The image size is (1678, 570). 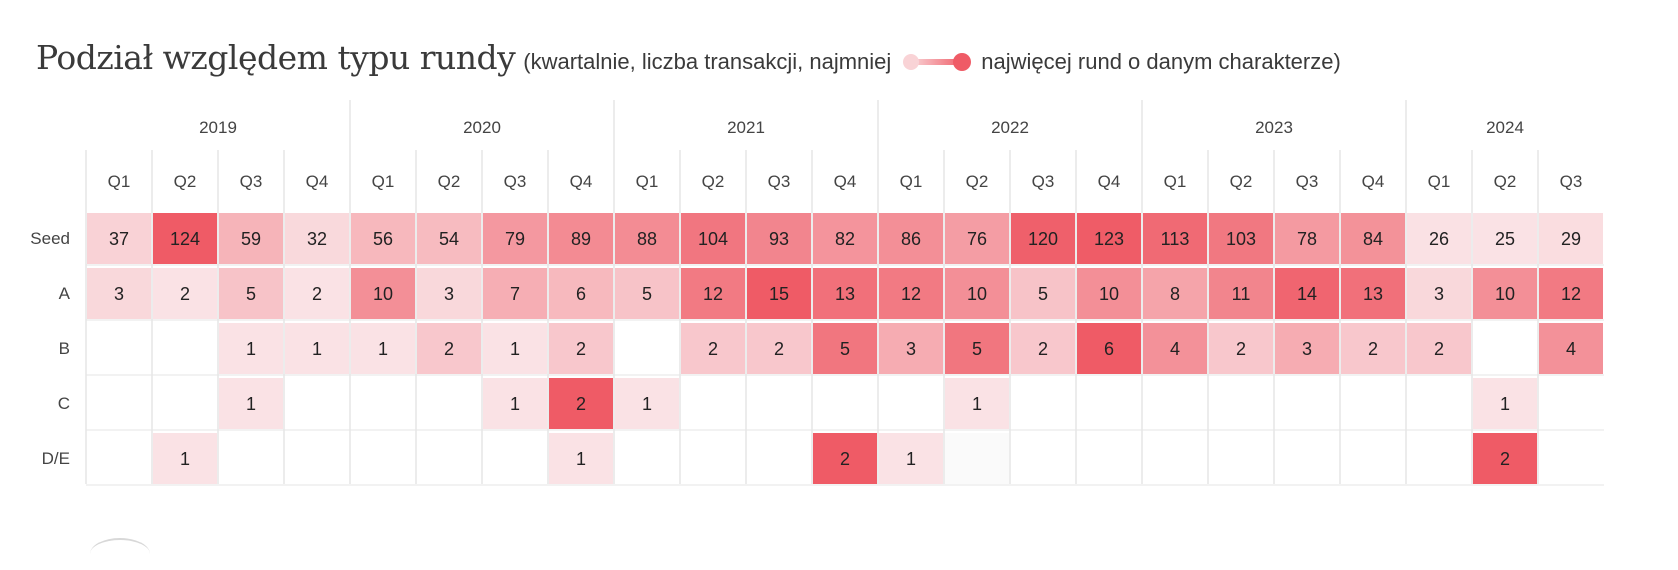 I want to click on cell-value-label: 11, so click(x=1241, y=294).